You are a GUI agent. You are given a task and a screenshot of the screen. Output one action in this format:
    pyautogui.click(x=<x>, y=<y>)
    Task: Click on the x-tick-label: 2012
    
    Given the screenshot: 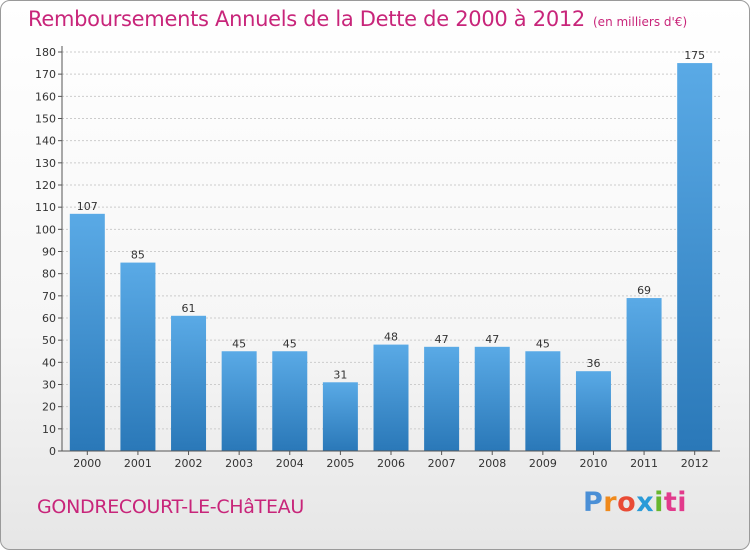 What is the action you would take?
    pyautogui.click(x=695, y=463)
    